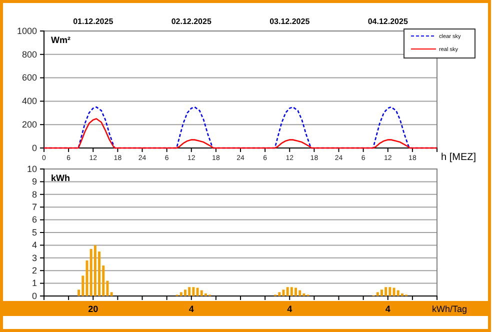 The height and width of the screenshot is (332, 492). What do you see at coordinates (26, 31) in the screenshot?
I see `y-tick-label: 1000` at bounding box center [26, 31].